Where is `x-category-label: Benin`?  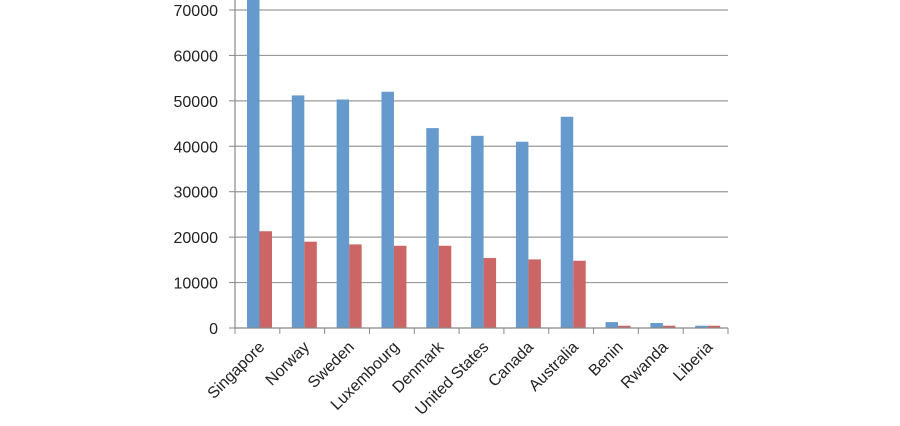
x-category-label: Benin is located at coordinates (606, 359).